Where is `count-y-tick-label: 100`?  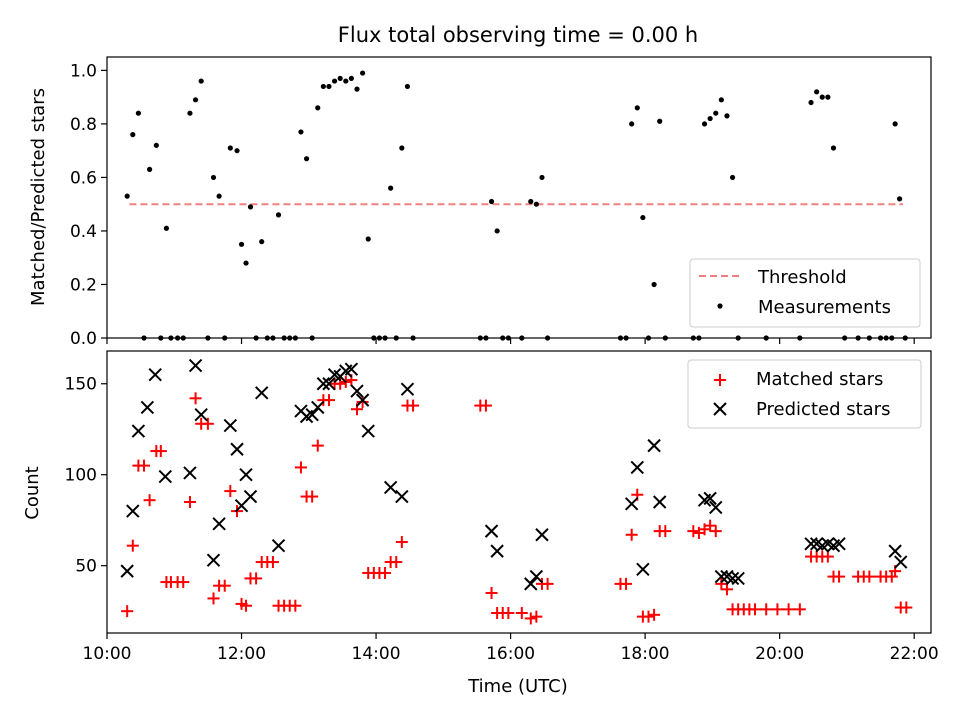
count-y-tick-label: 100 is located at coordinates (81, 476).